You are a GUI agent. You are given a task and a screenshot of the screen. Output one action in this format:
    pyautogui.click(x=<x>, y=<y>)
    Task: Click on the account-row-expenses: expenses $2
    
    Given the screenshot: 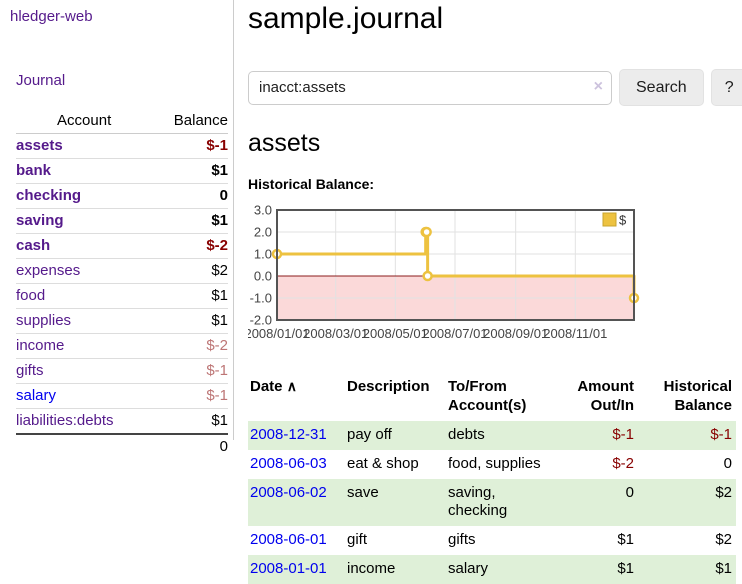 What is the action you would take?
    pyautogui.click(x=122, y=271)
    